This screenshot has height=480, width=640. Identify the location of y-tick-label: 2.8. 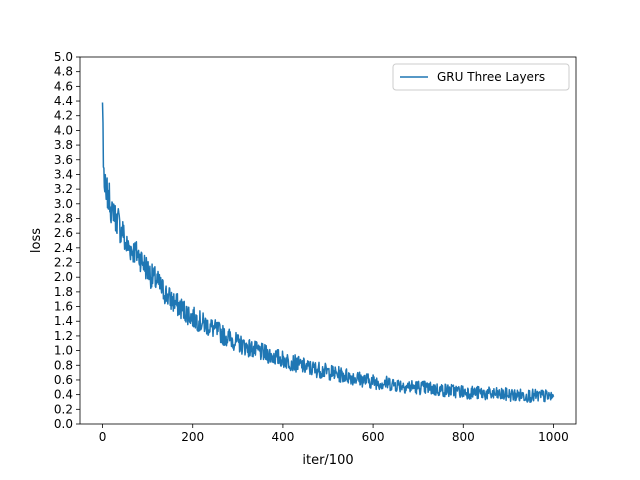
(63, 218).